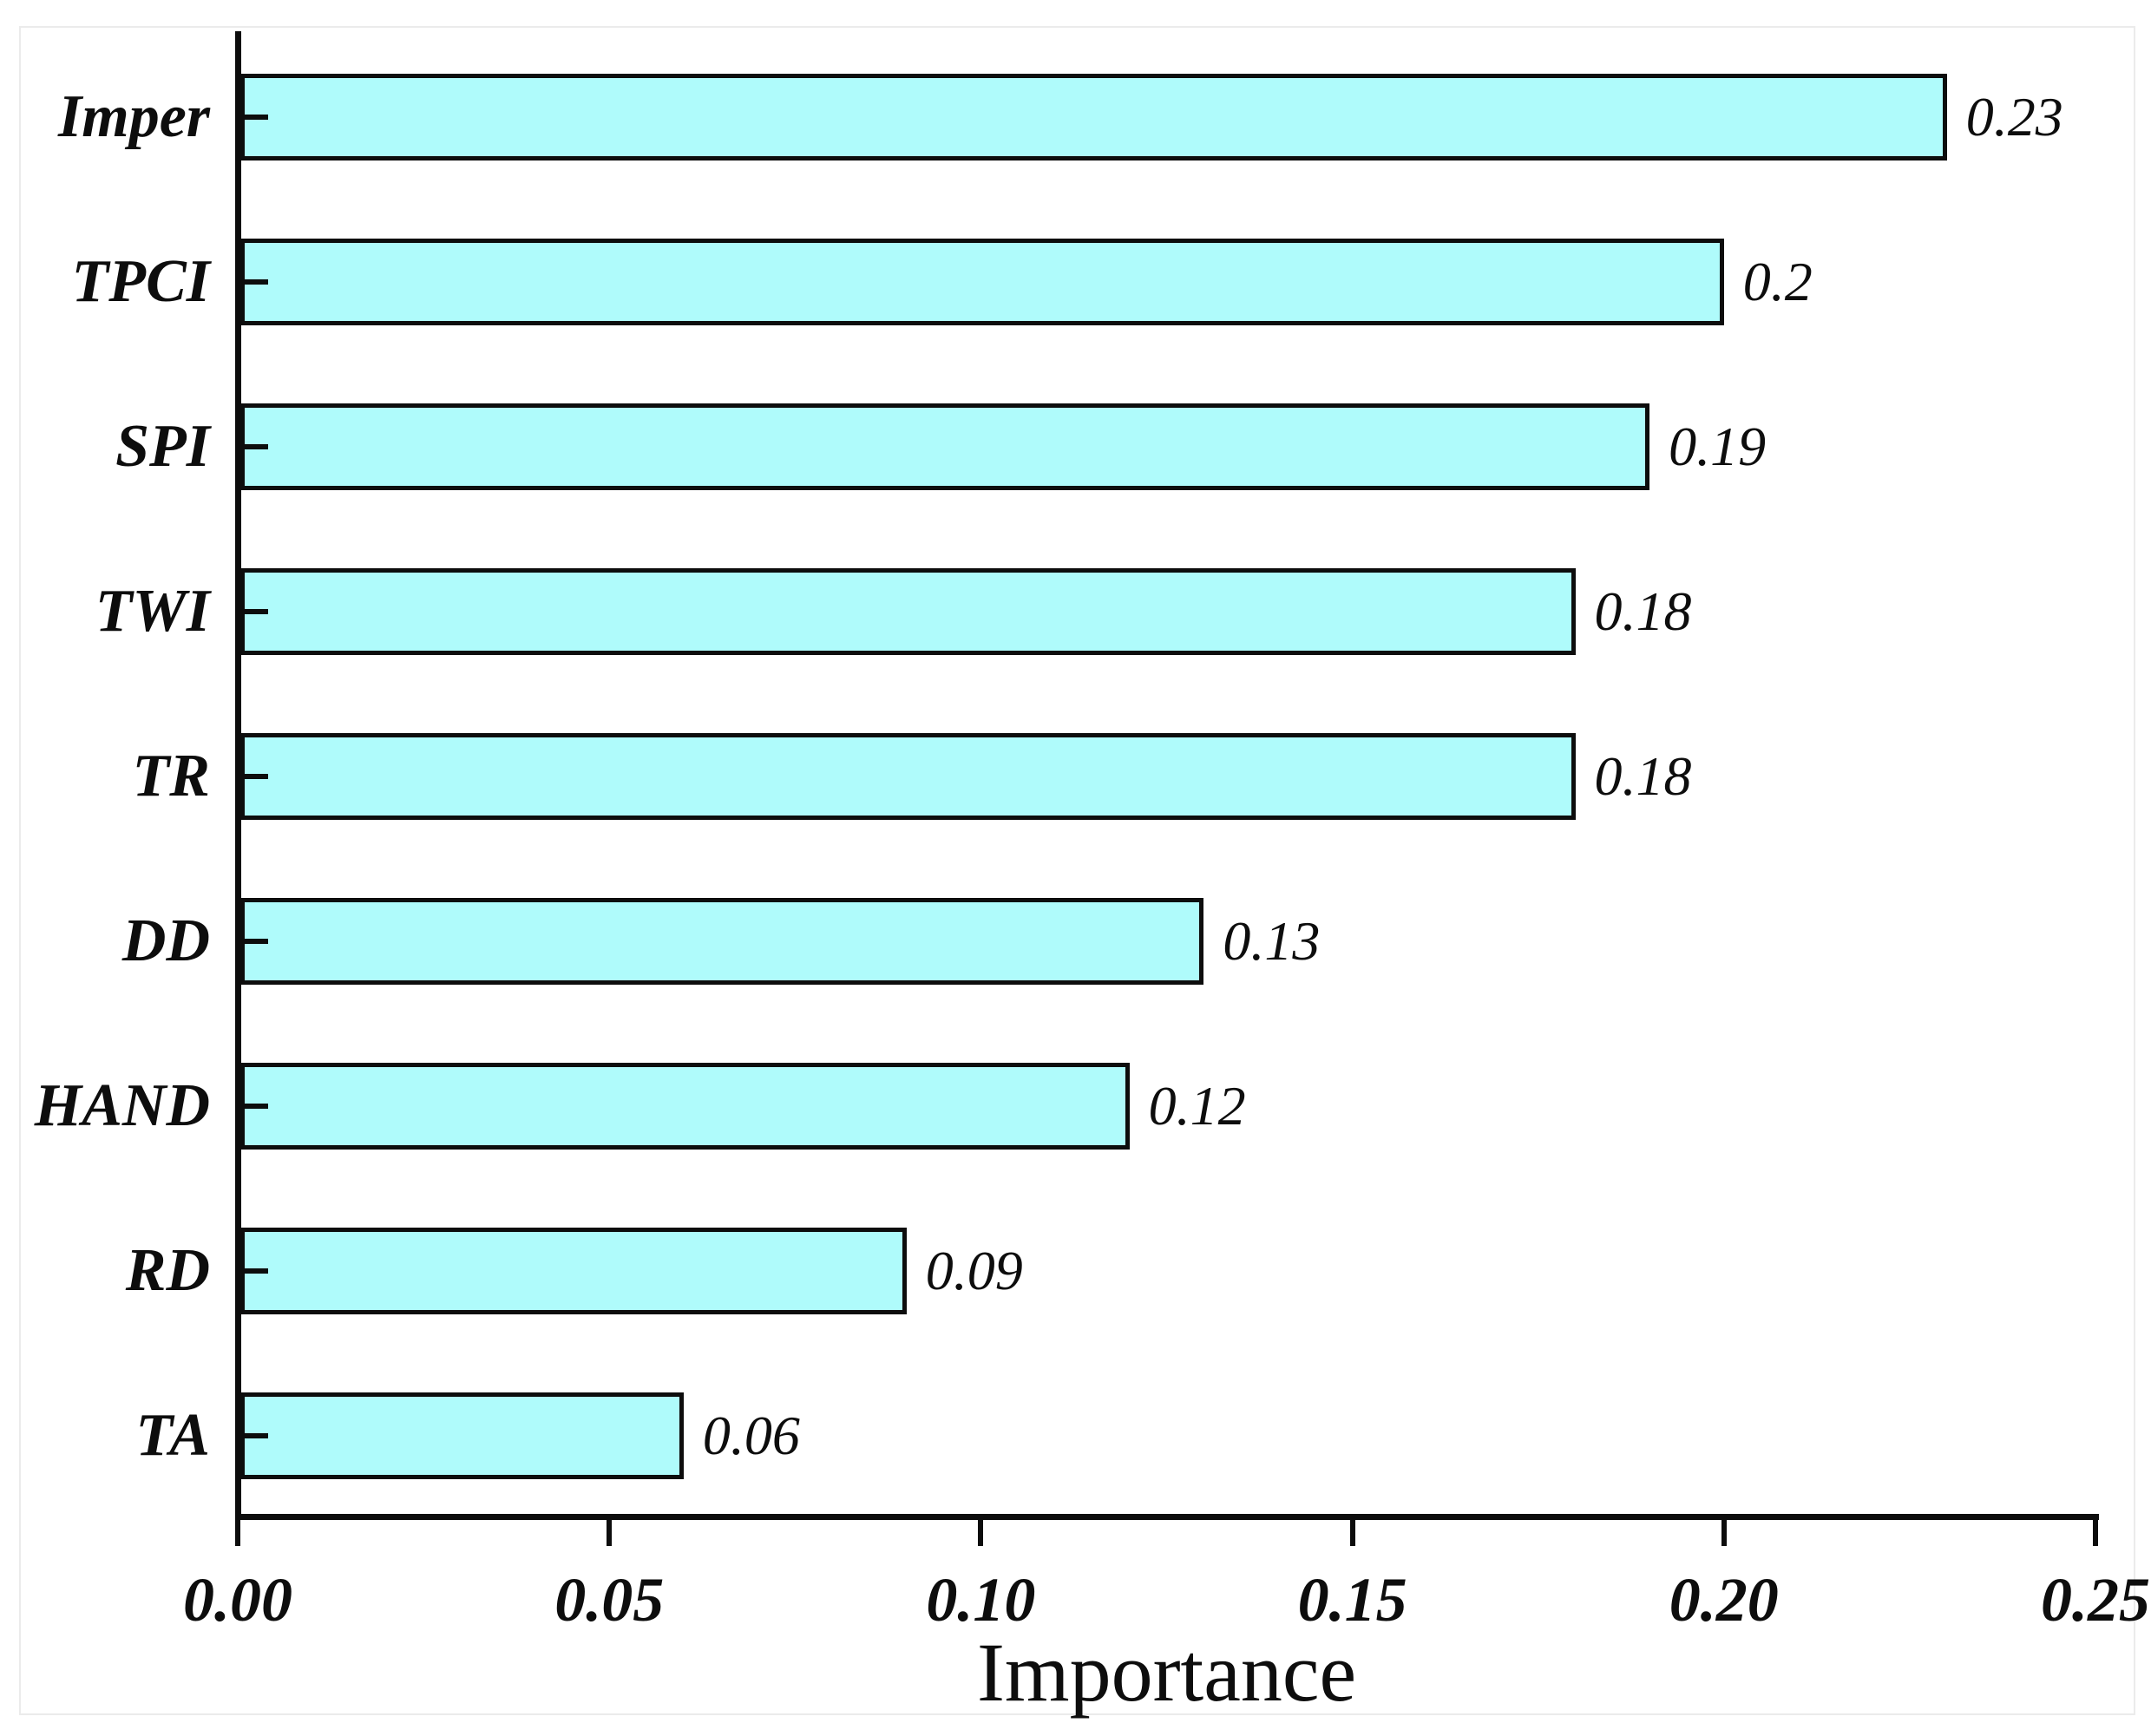  What do you see at coordinates (981, 1600) in the screenshot?
I see `x-tick-label: 0.10` at bounding box center [981, 1600].